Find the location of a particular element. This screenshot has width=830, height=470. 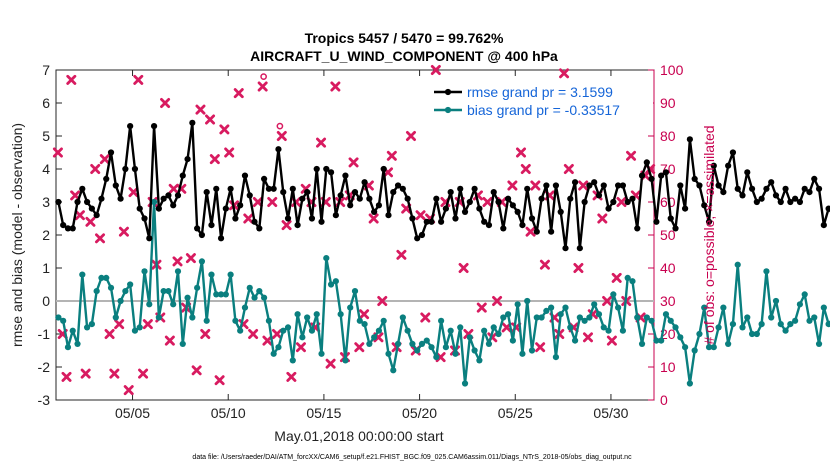

x-tick-label: 05/25 is located at coordinates (515, 413).